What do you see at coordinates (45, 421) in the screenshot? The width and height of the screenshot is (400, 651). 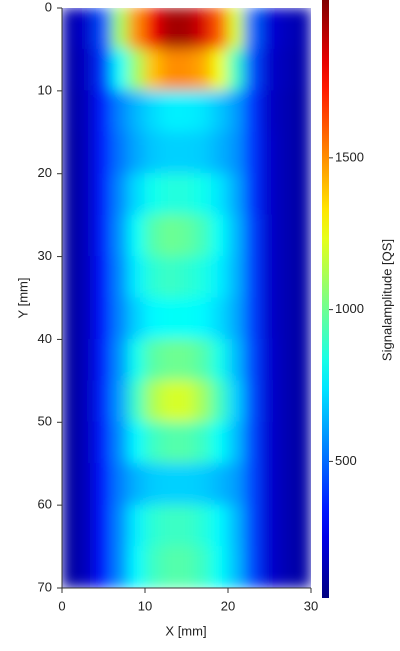 I see `y-tick-label: 50` at bounding box center [45, 421].